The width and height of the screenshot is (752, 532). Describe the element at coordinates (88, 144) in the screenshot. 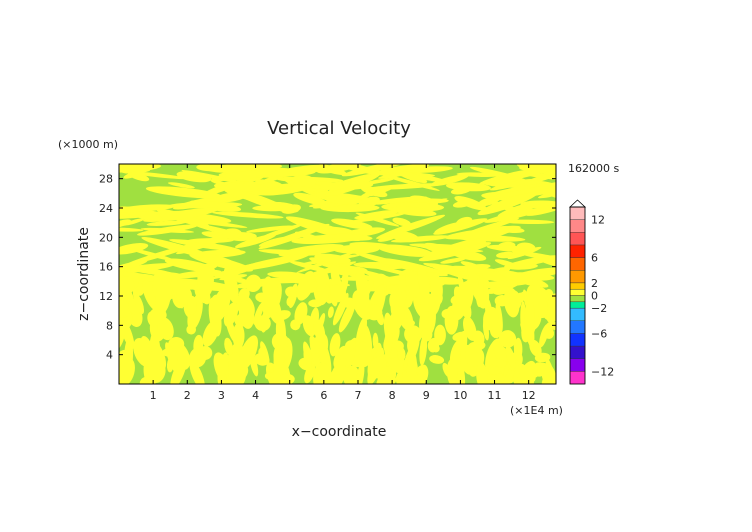

I see `y-unit-label: (×1000 m)` at that location.